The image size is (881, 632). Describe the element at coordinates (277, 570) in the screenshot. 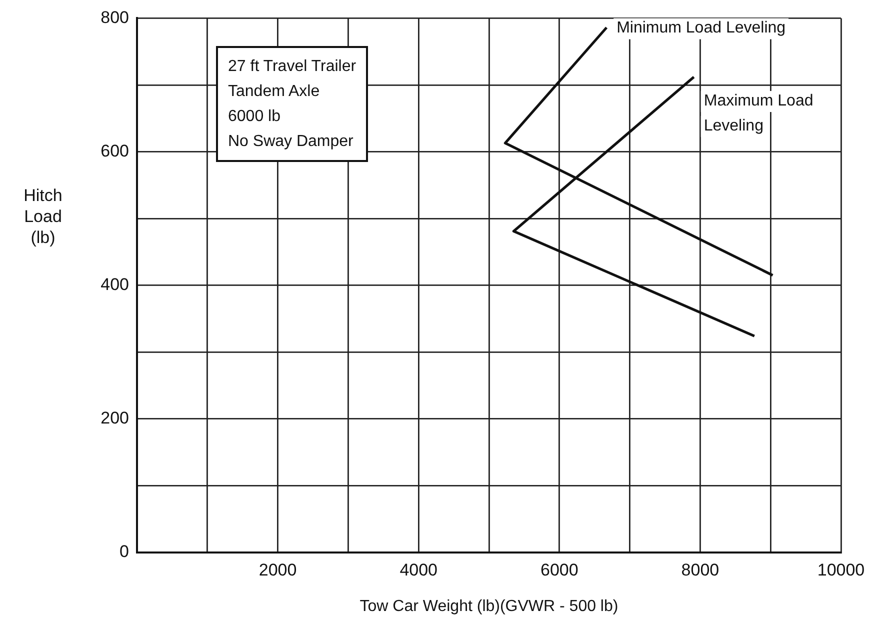

I see `x-tick-label: 2000` at that location.